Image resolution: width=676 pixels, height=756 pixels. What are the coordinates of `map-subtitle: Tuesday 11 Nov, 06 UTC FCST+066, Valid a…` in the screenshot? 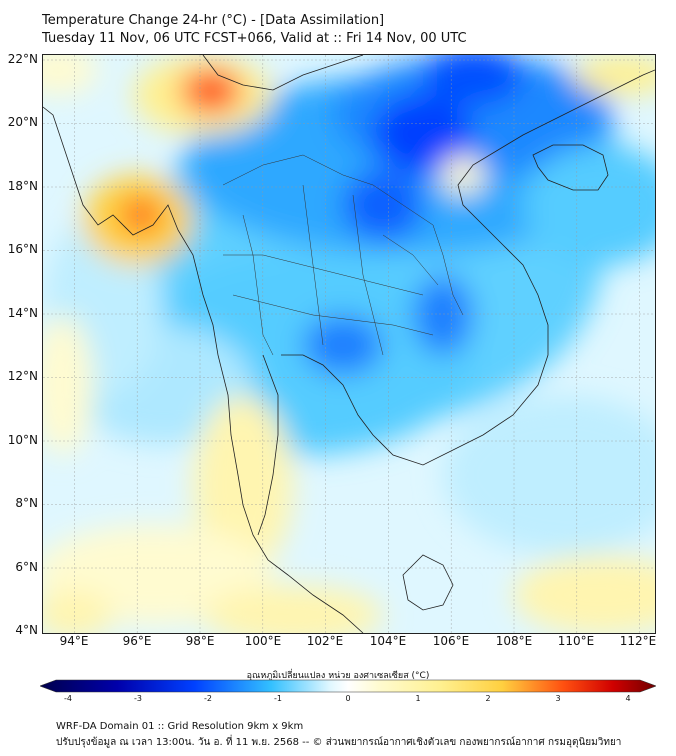 It's located at (254, 38).